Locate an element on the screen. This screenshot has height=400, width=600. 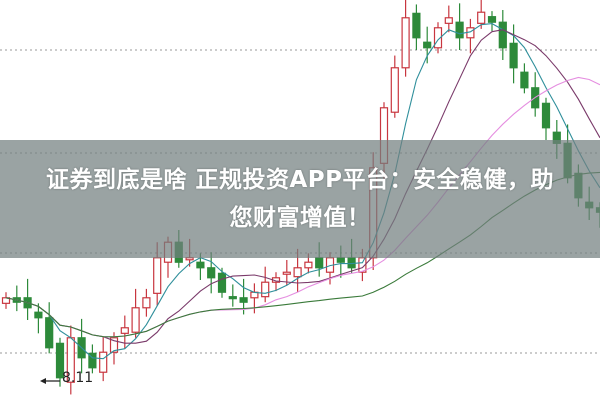
low-price-label: 8.11 is located at coordinates (78, 378).